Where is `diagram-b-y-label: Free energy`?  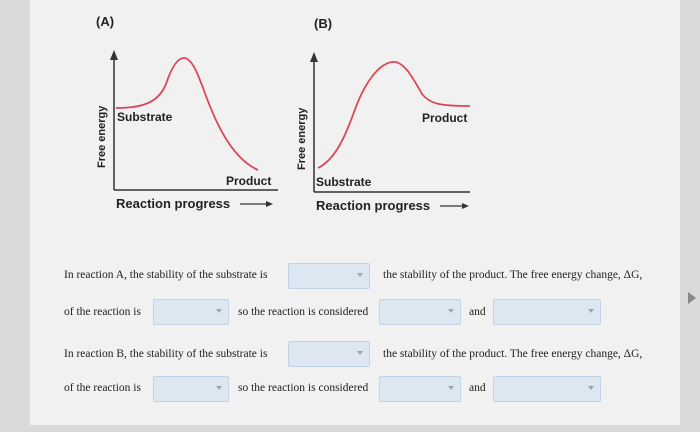 diagram-b-y-label: Free energy is located at coordinates (302, 138).